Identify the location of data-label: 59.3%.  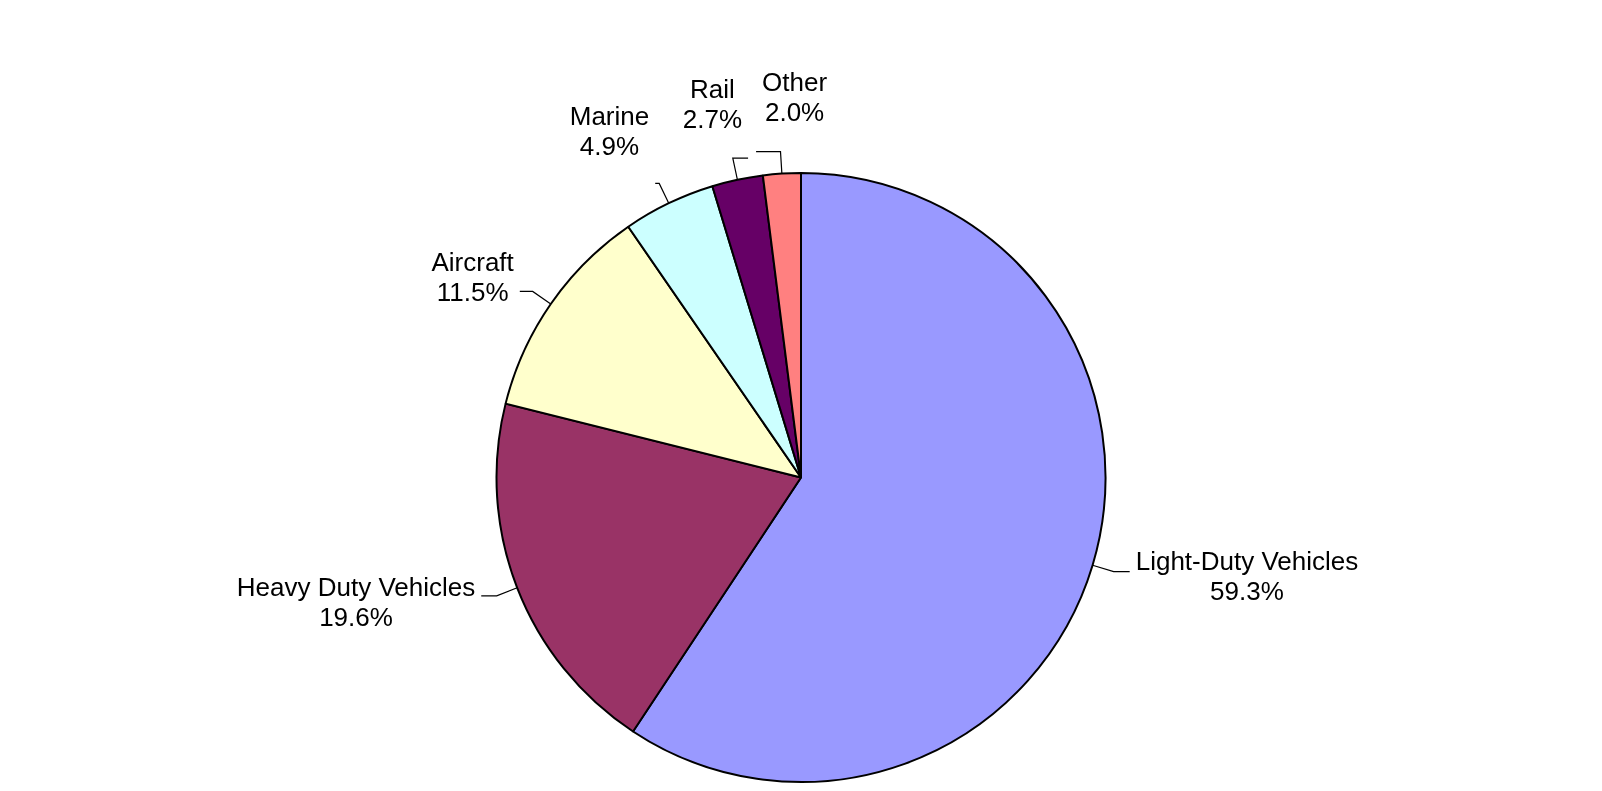
(1247, 591).